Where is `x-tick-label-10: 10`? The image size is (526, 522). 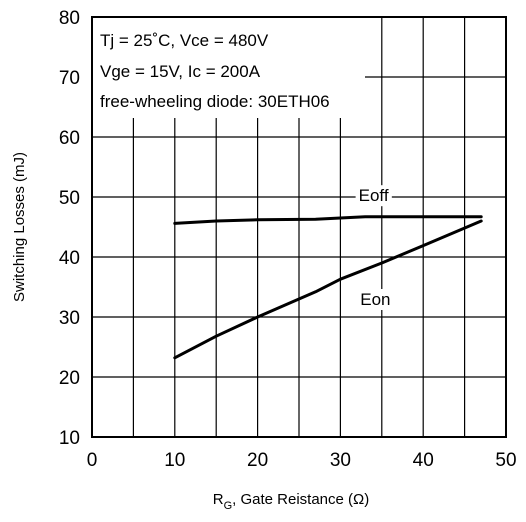
x-tick-label-10: 10 is located at coordinates (174, 460).